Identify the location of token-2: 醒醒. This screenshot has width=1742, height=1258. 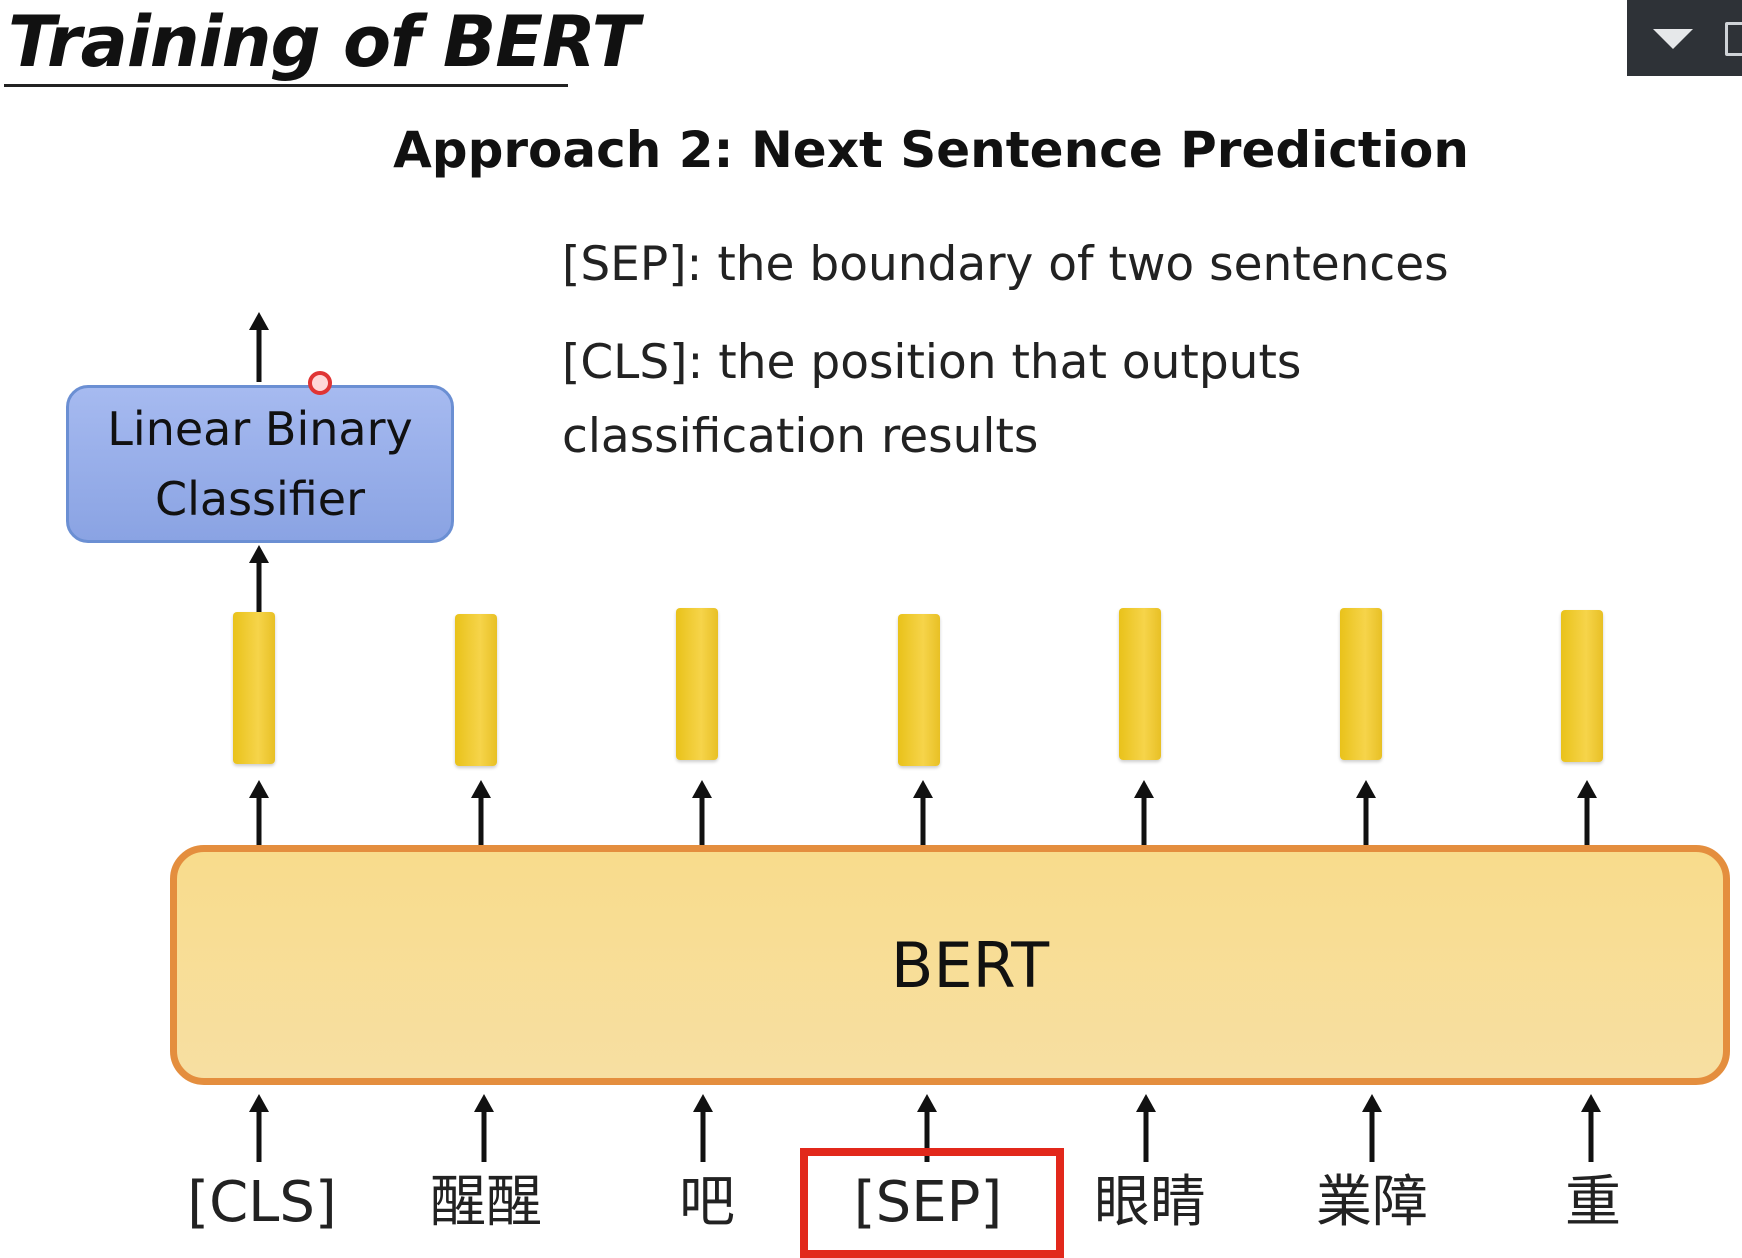
(486, 1202).